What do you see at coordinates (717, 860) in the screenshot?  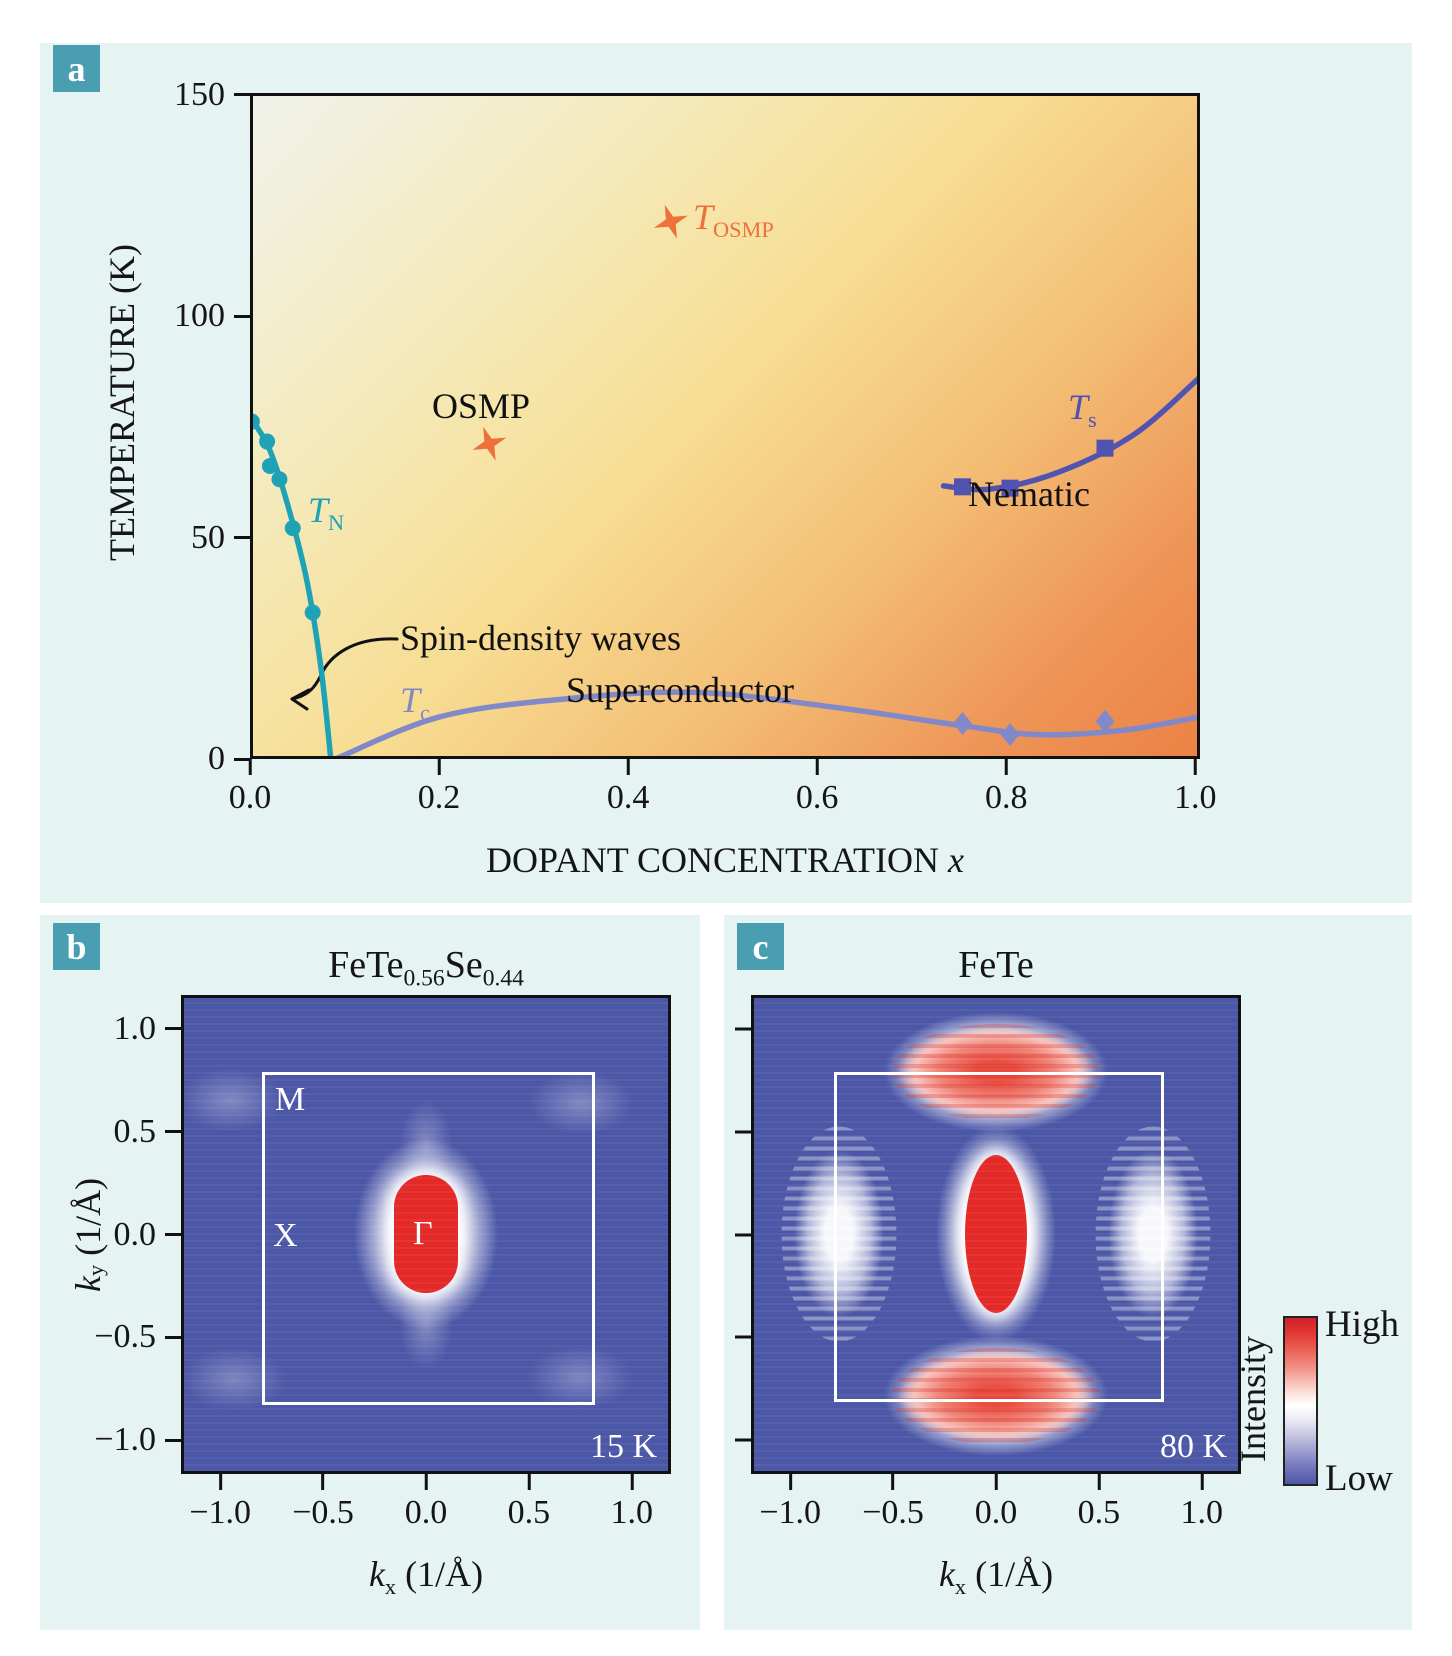 I see `x-axis-title-text: DOPANT CONCENTRATION` at bounding box center [717, 860].